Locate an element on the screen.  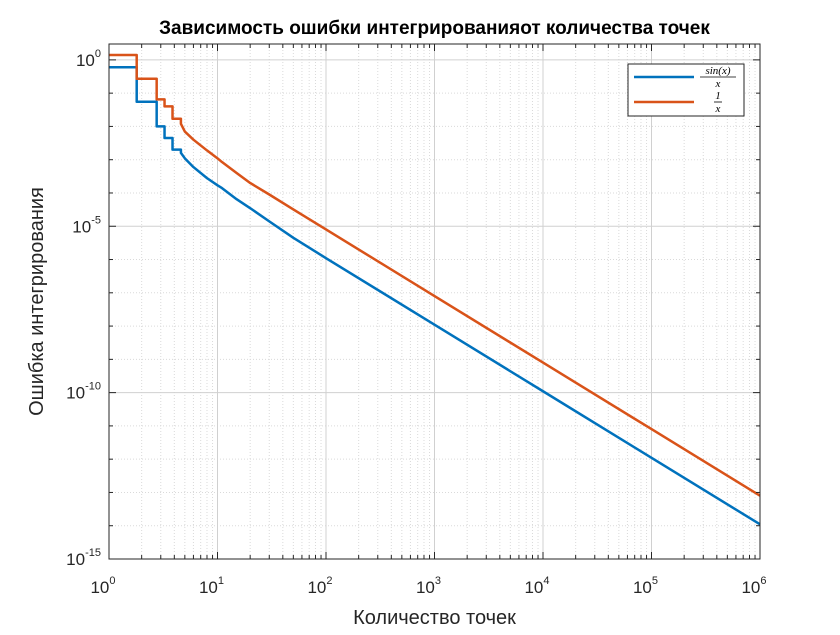
x-tick-label: 10¹ is located at coordinates (211, 586).